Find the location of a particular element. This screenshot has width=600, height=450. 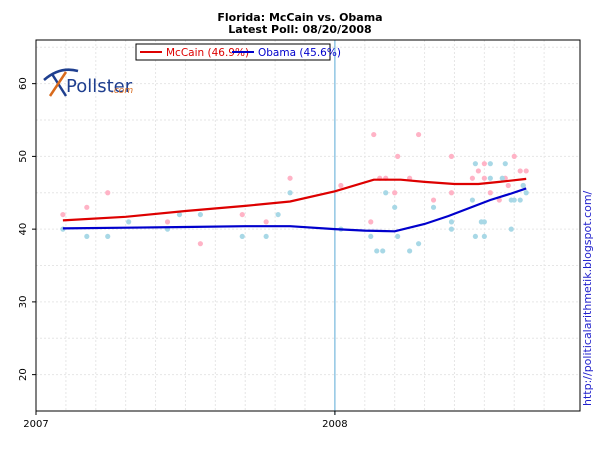

legend-label-mccain: McCain (46.9%) is located at coordinates (207, 53).